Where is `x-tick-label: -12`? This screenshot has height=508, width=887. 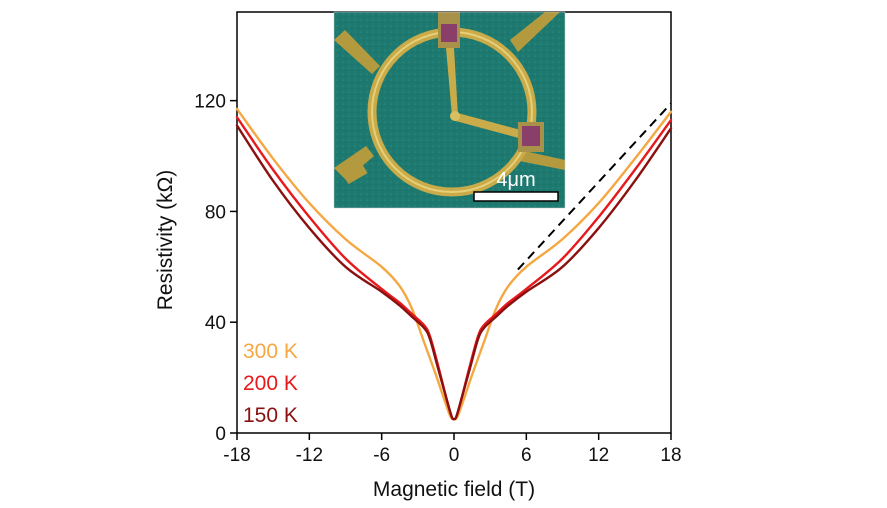
x-tick-label: -12 is located at coordinates (309, 455).